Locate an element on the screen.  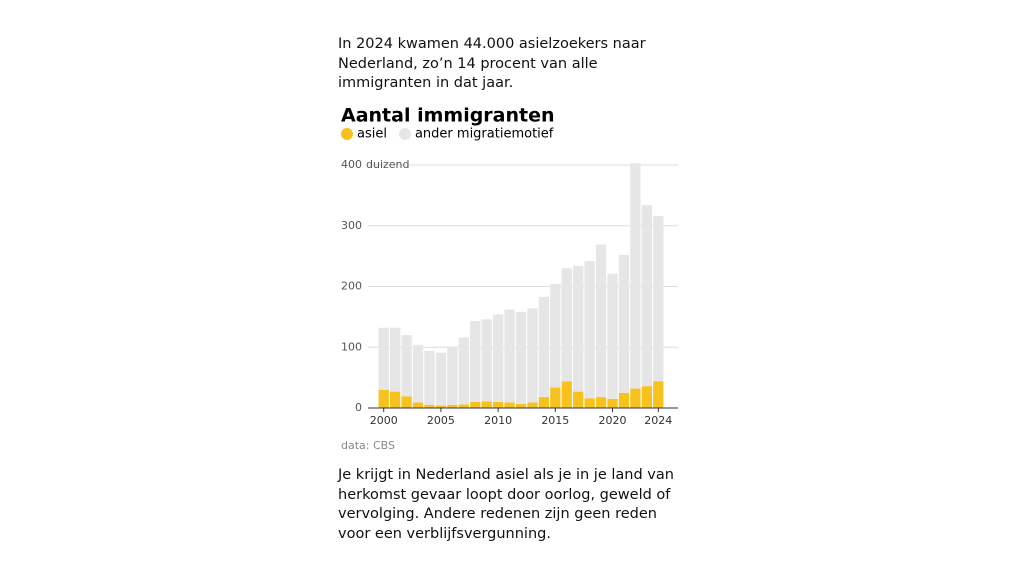
source: data: CBS is located at coordinates (368, 445).